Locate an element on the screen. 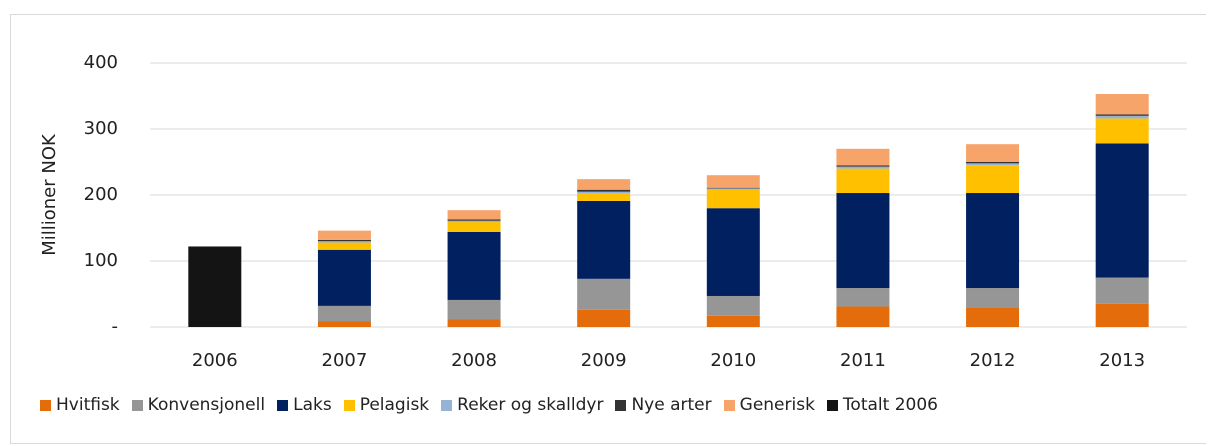 Image resolution: width=1208 pixels, height=446 pixels. legend-label: Laks is located at coordinates (312, 405).